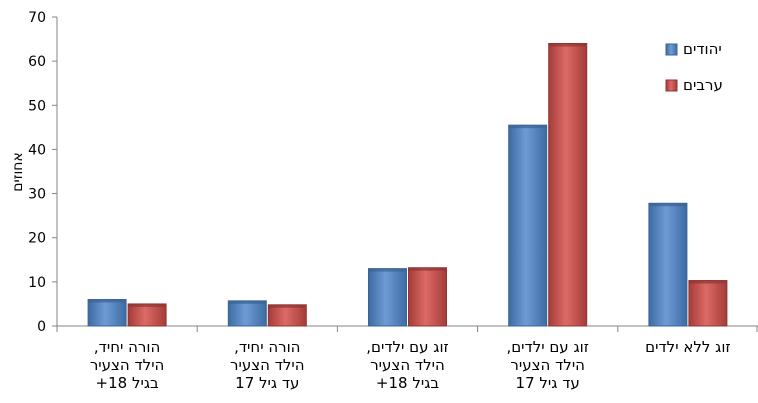 The height and width of the screenshot is (403, 758). I want to click on y-tick-label: 50, so click(37, 106).